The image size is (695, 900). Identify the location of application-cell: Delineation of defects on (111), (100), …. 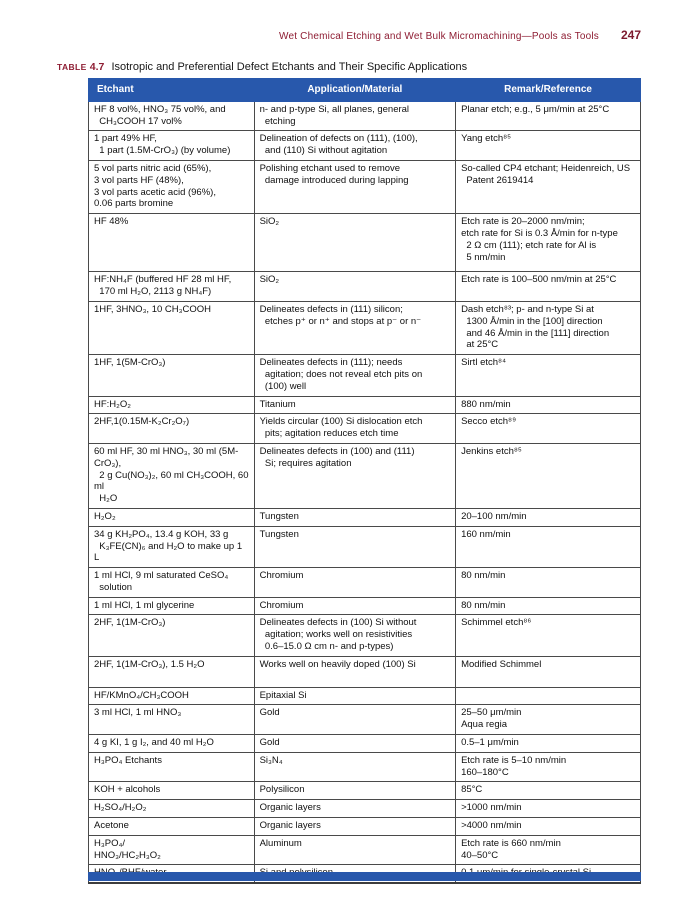
(355, 145).